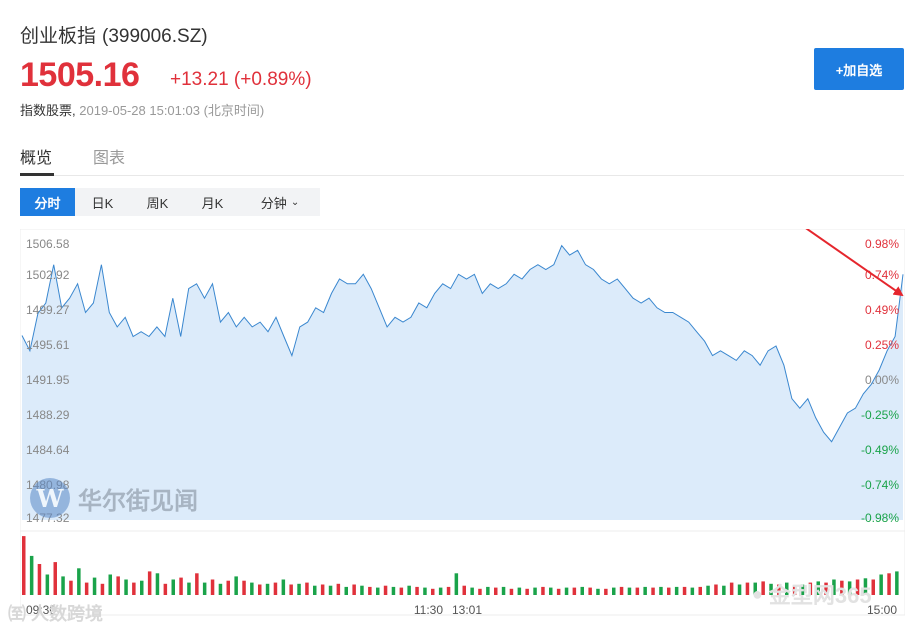 This screenshot has width=916, height=633. I want to click on period-monthly-k: 月K, so click(212, 202).